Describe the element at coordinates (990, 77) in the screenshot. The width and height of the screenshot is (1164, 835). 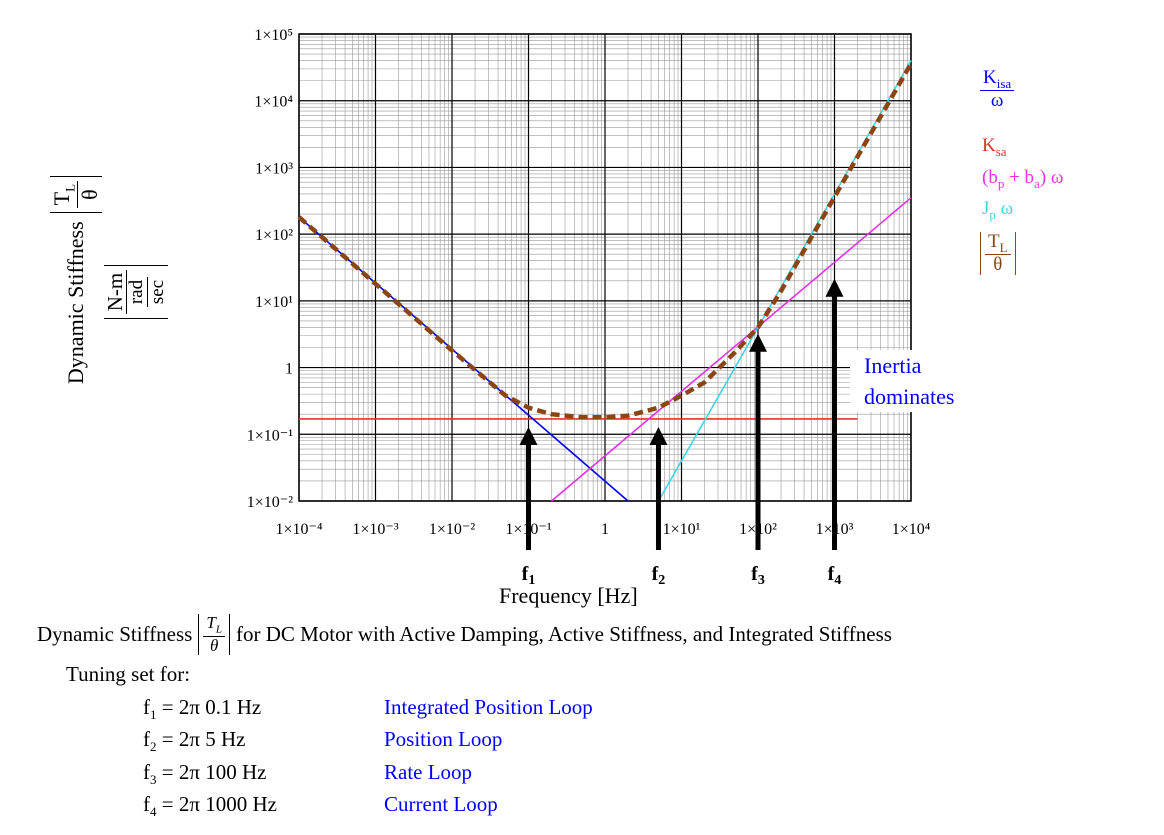
I see `legend-kisa-label: K` at that location.